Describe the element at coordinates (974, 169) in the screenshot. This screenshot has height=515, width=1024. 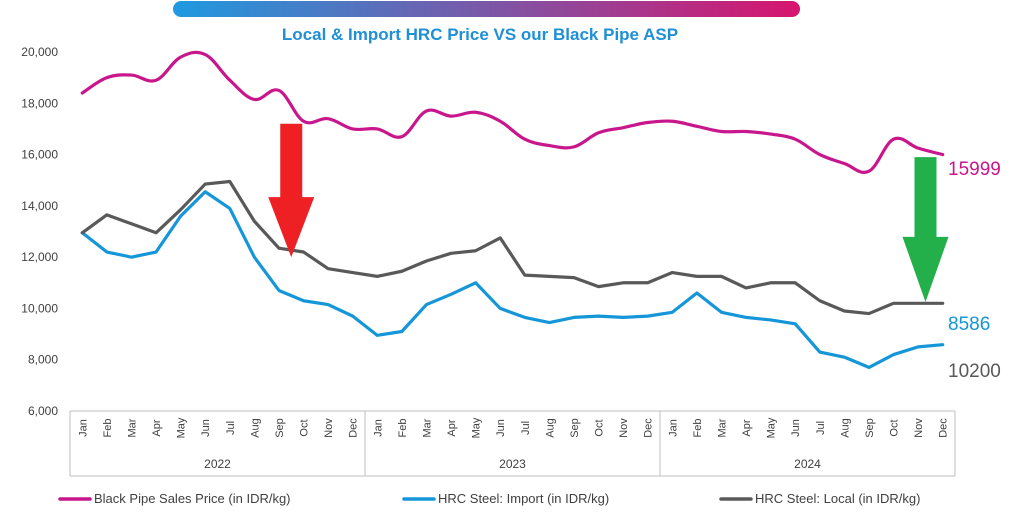
I see `series-end-label: 15999` at that location.